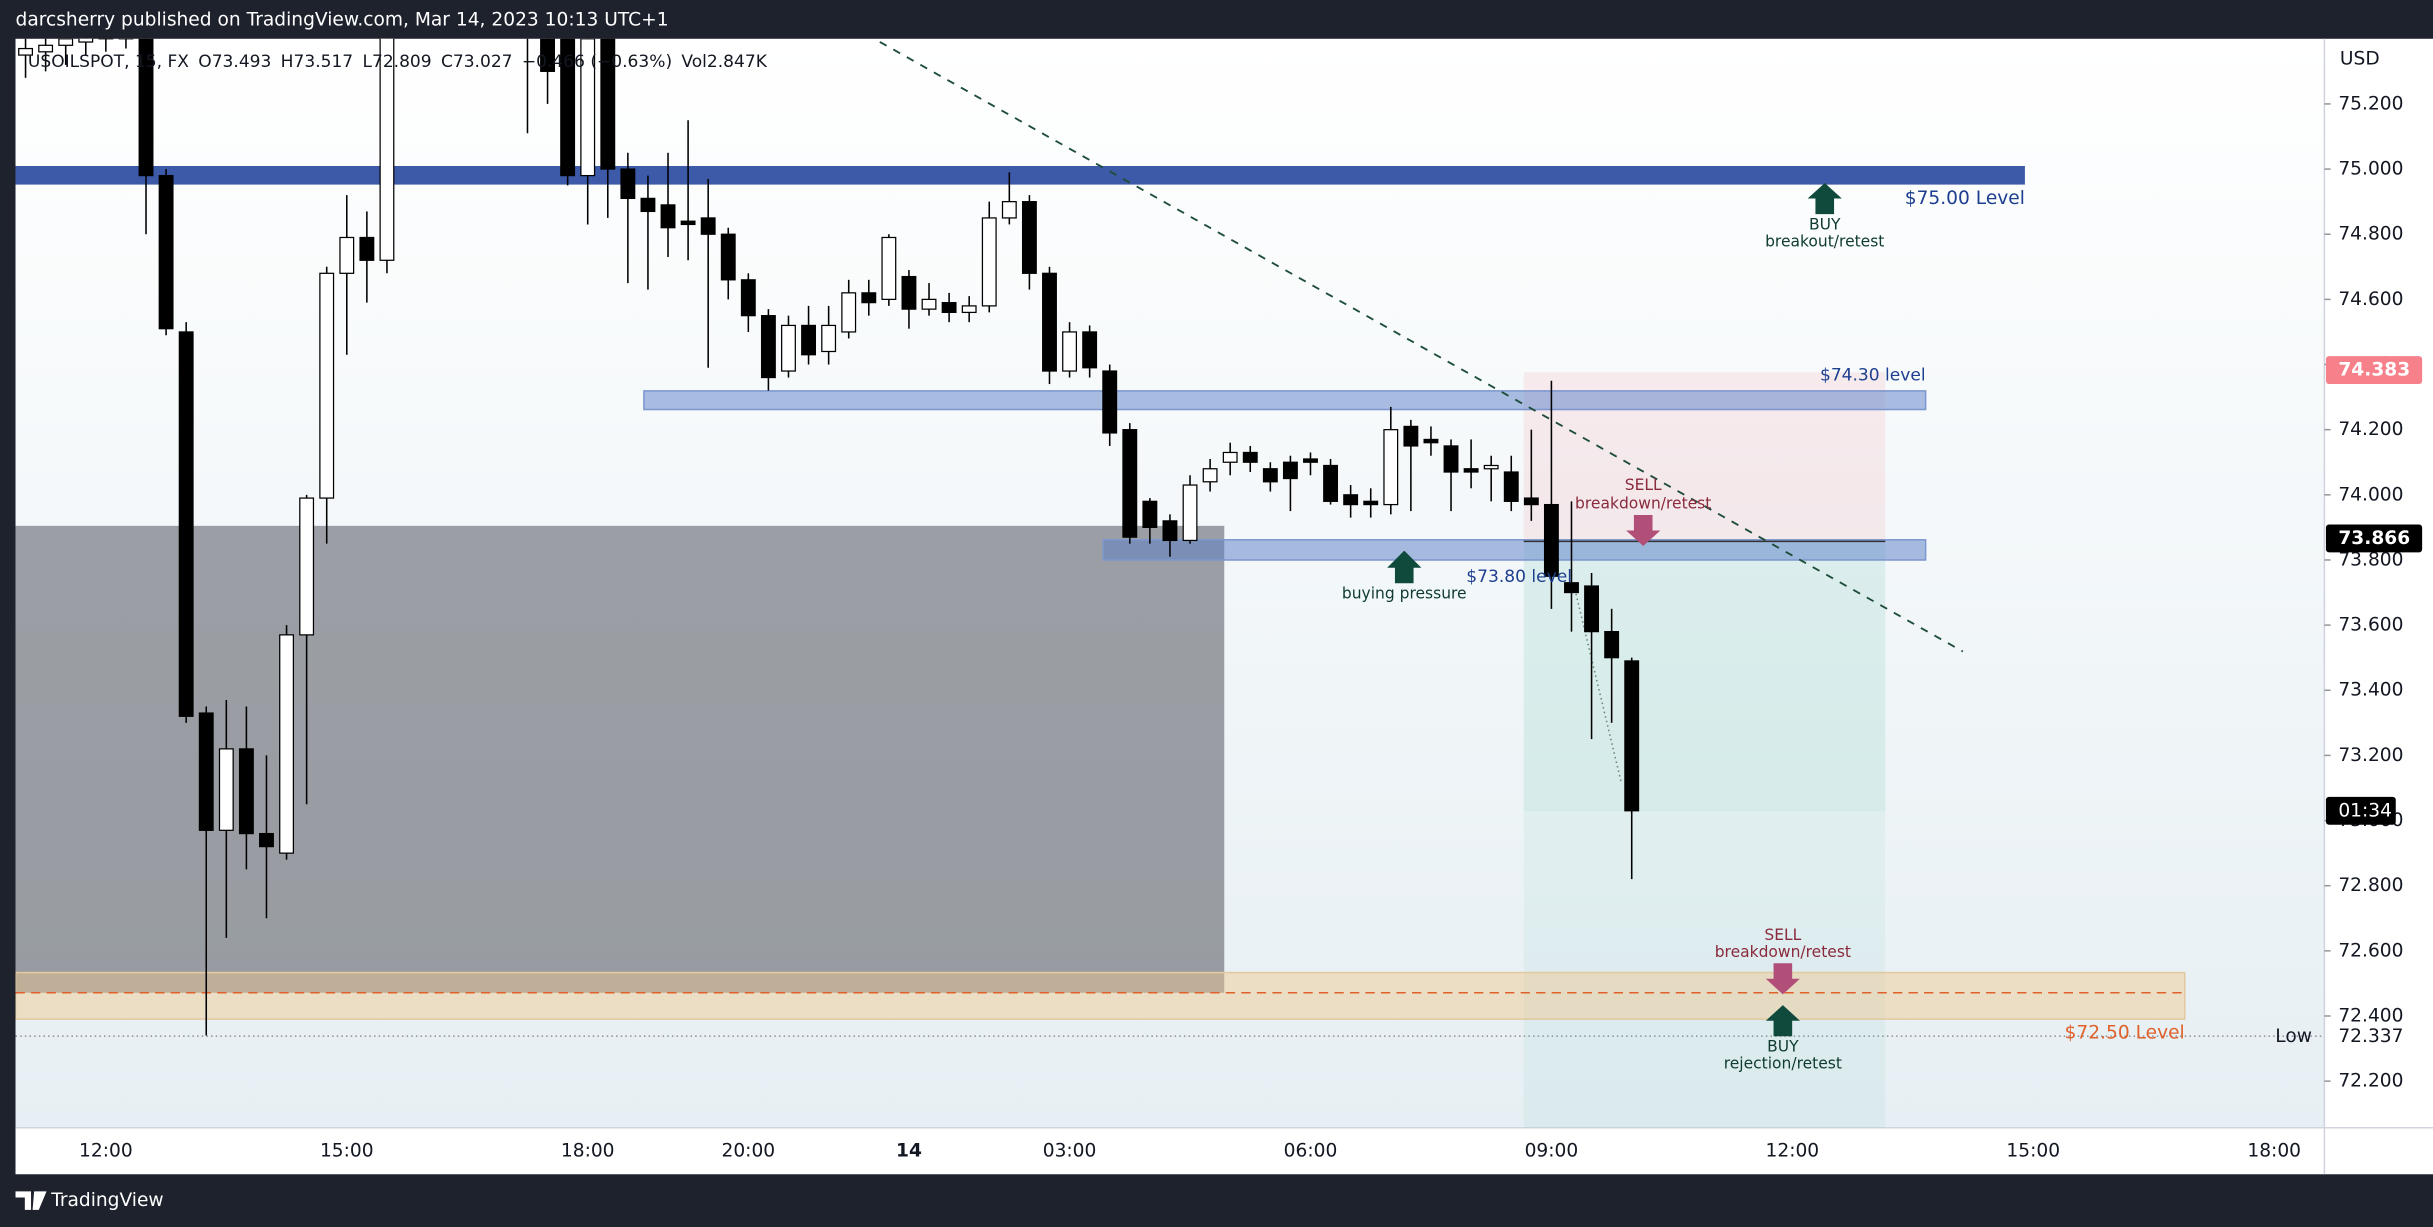  Describe the element at coordinates (1311, 1150) in the screenshot. I see `x-tick-label: 06:00` at that location.